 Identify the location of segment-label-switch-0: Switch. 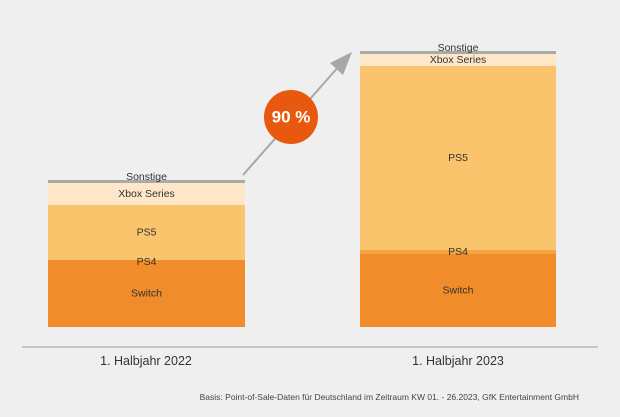
(146, 293).